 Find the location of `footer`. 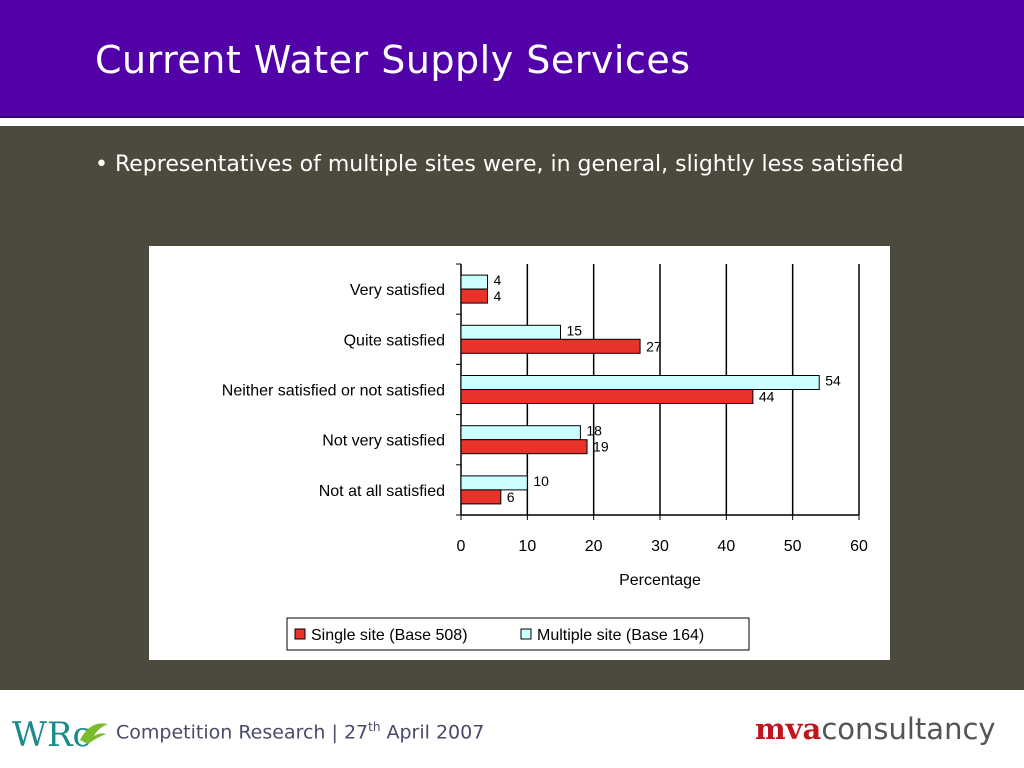

footer is located at coordinates (512, 729).